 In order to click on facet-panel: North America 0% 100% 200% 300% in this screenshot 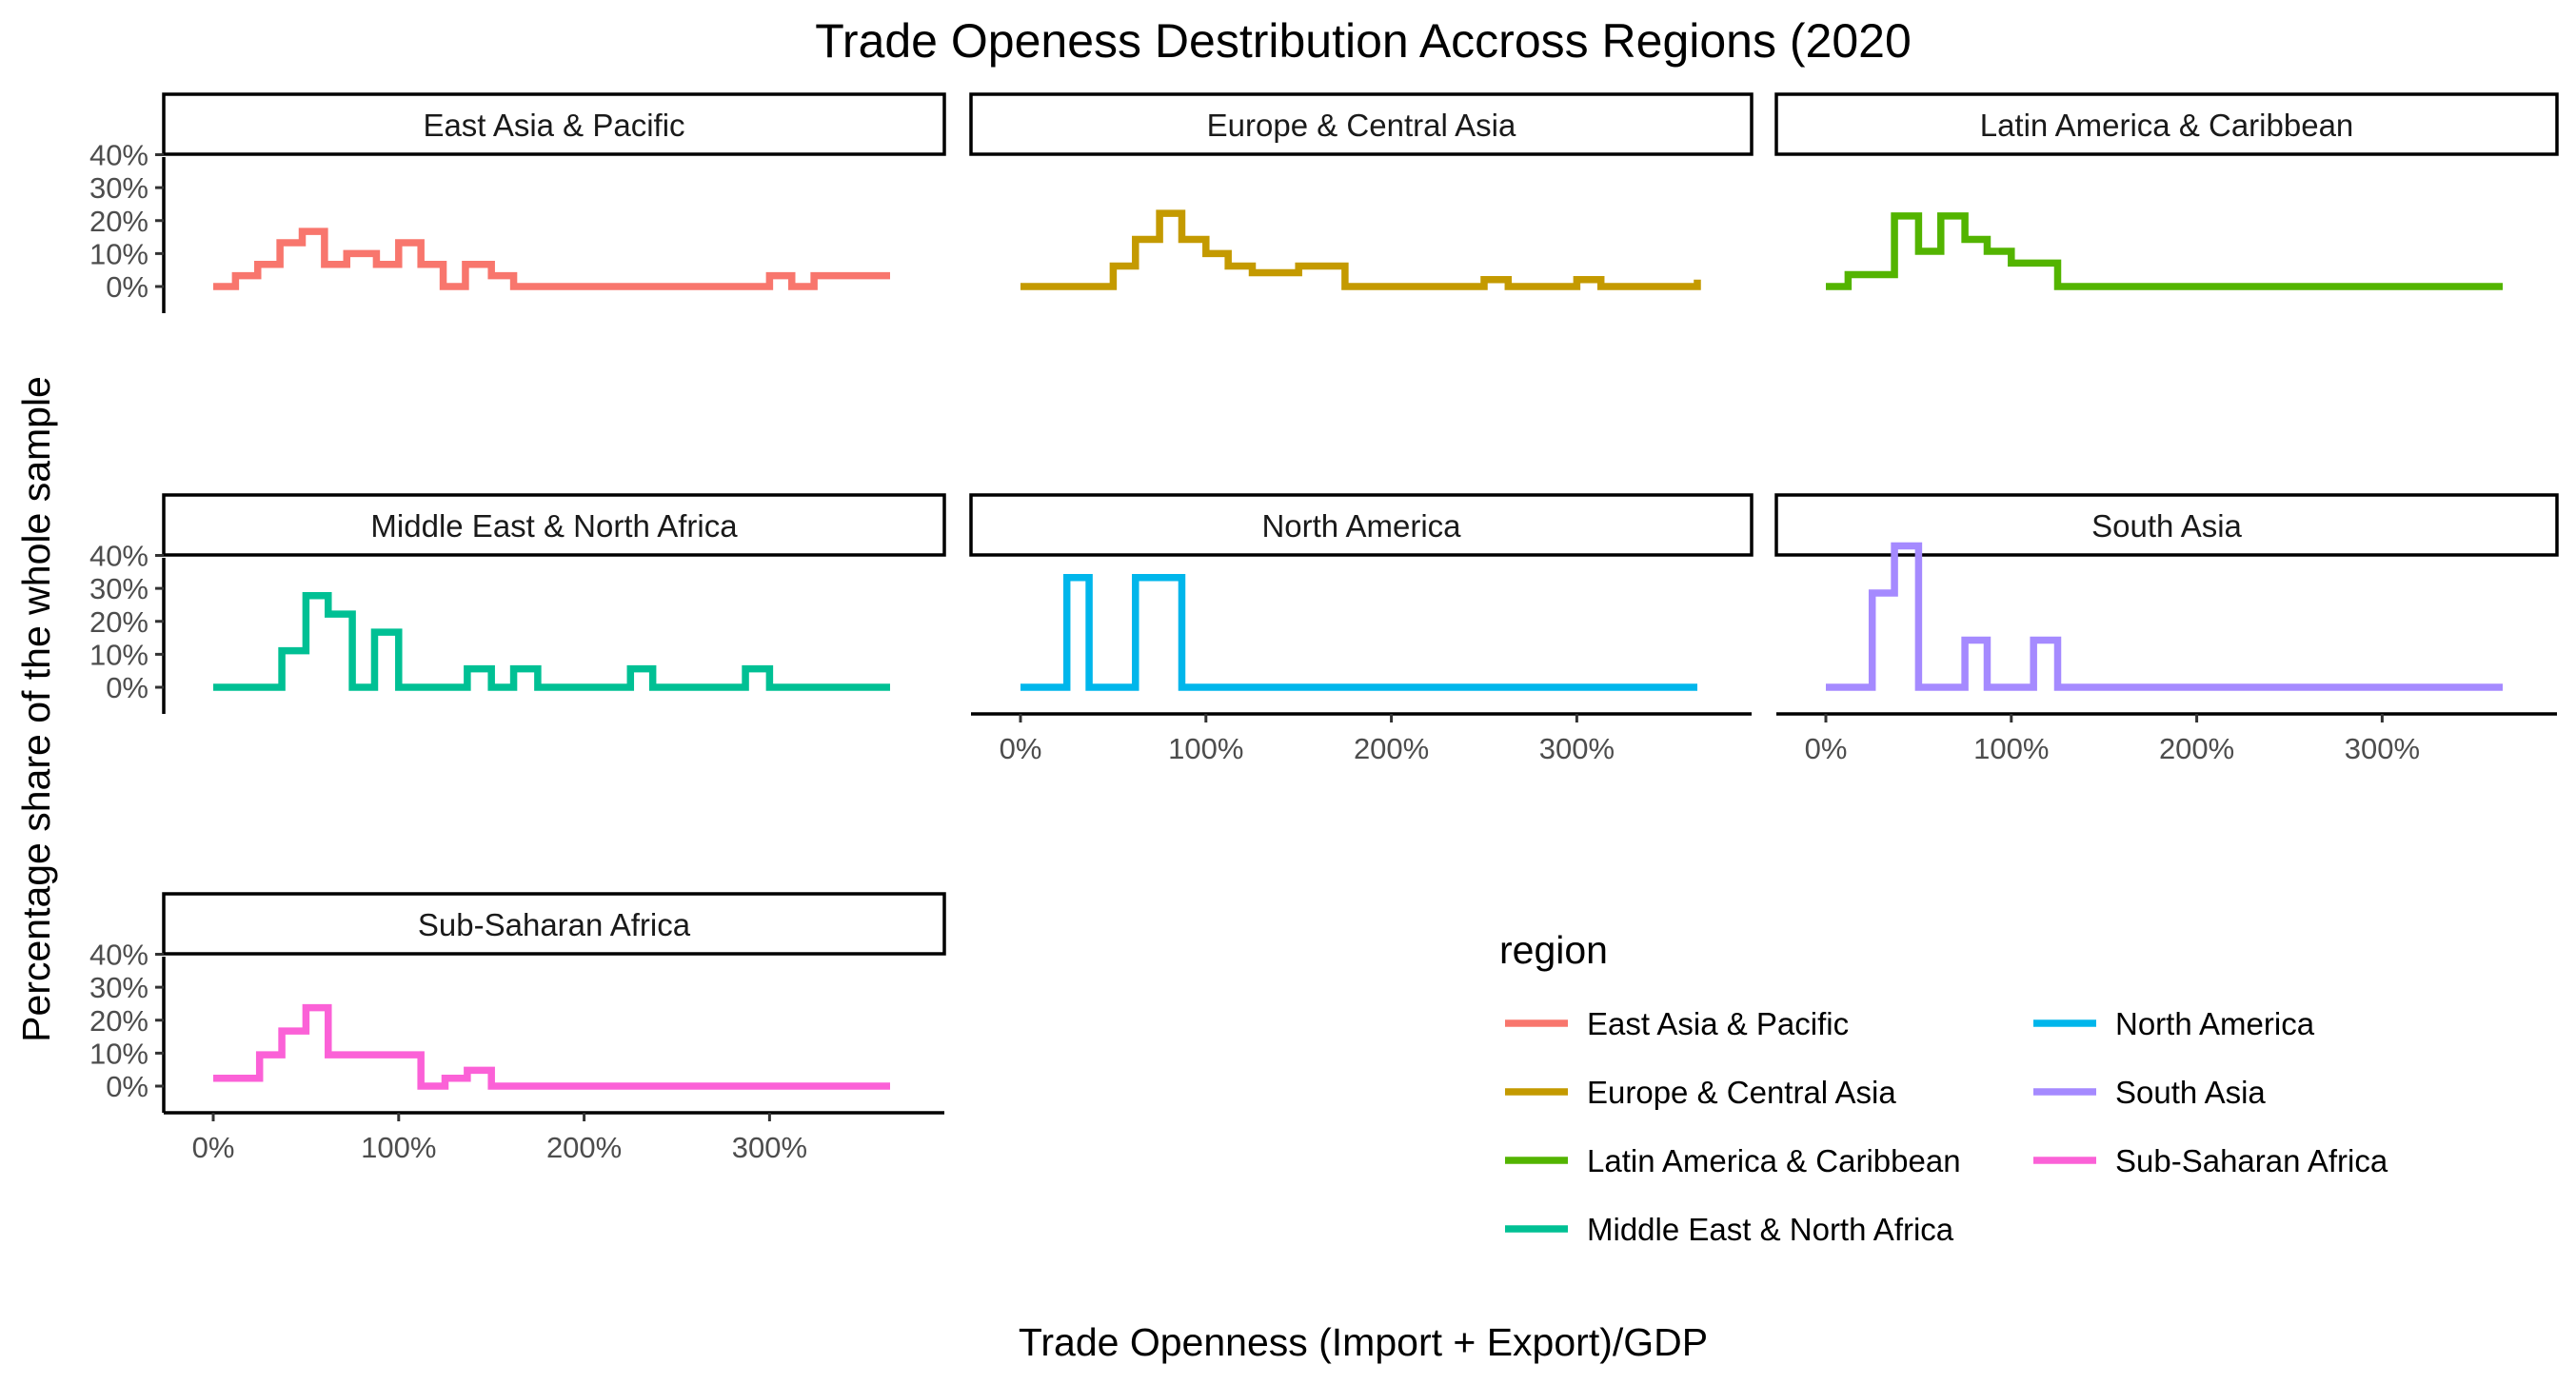, I will do `click(1362, 629)`.